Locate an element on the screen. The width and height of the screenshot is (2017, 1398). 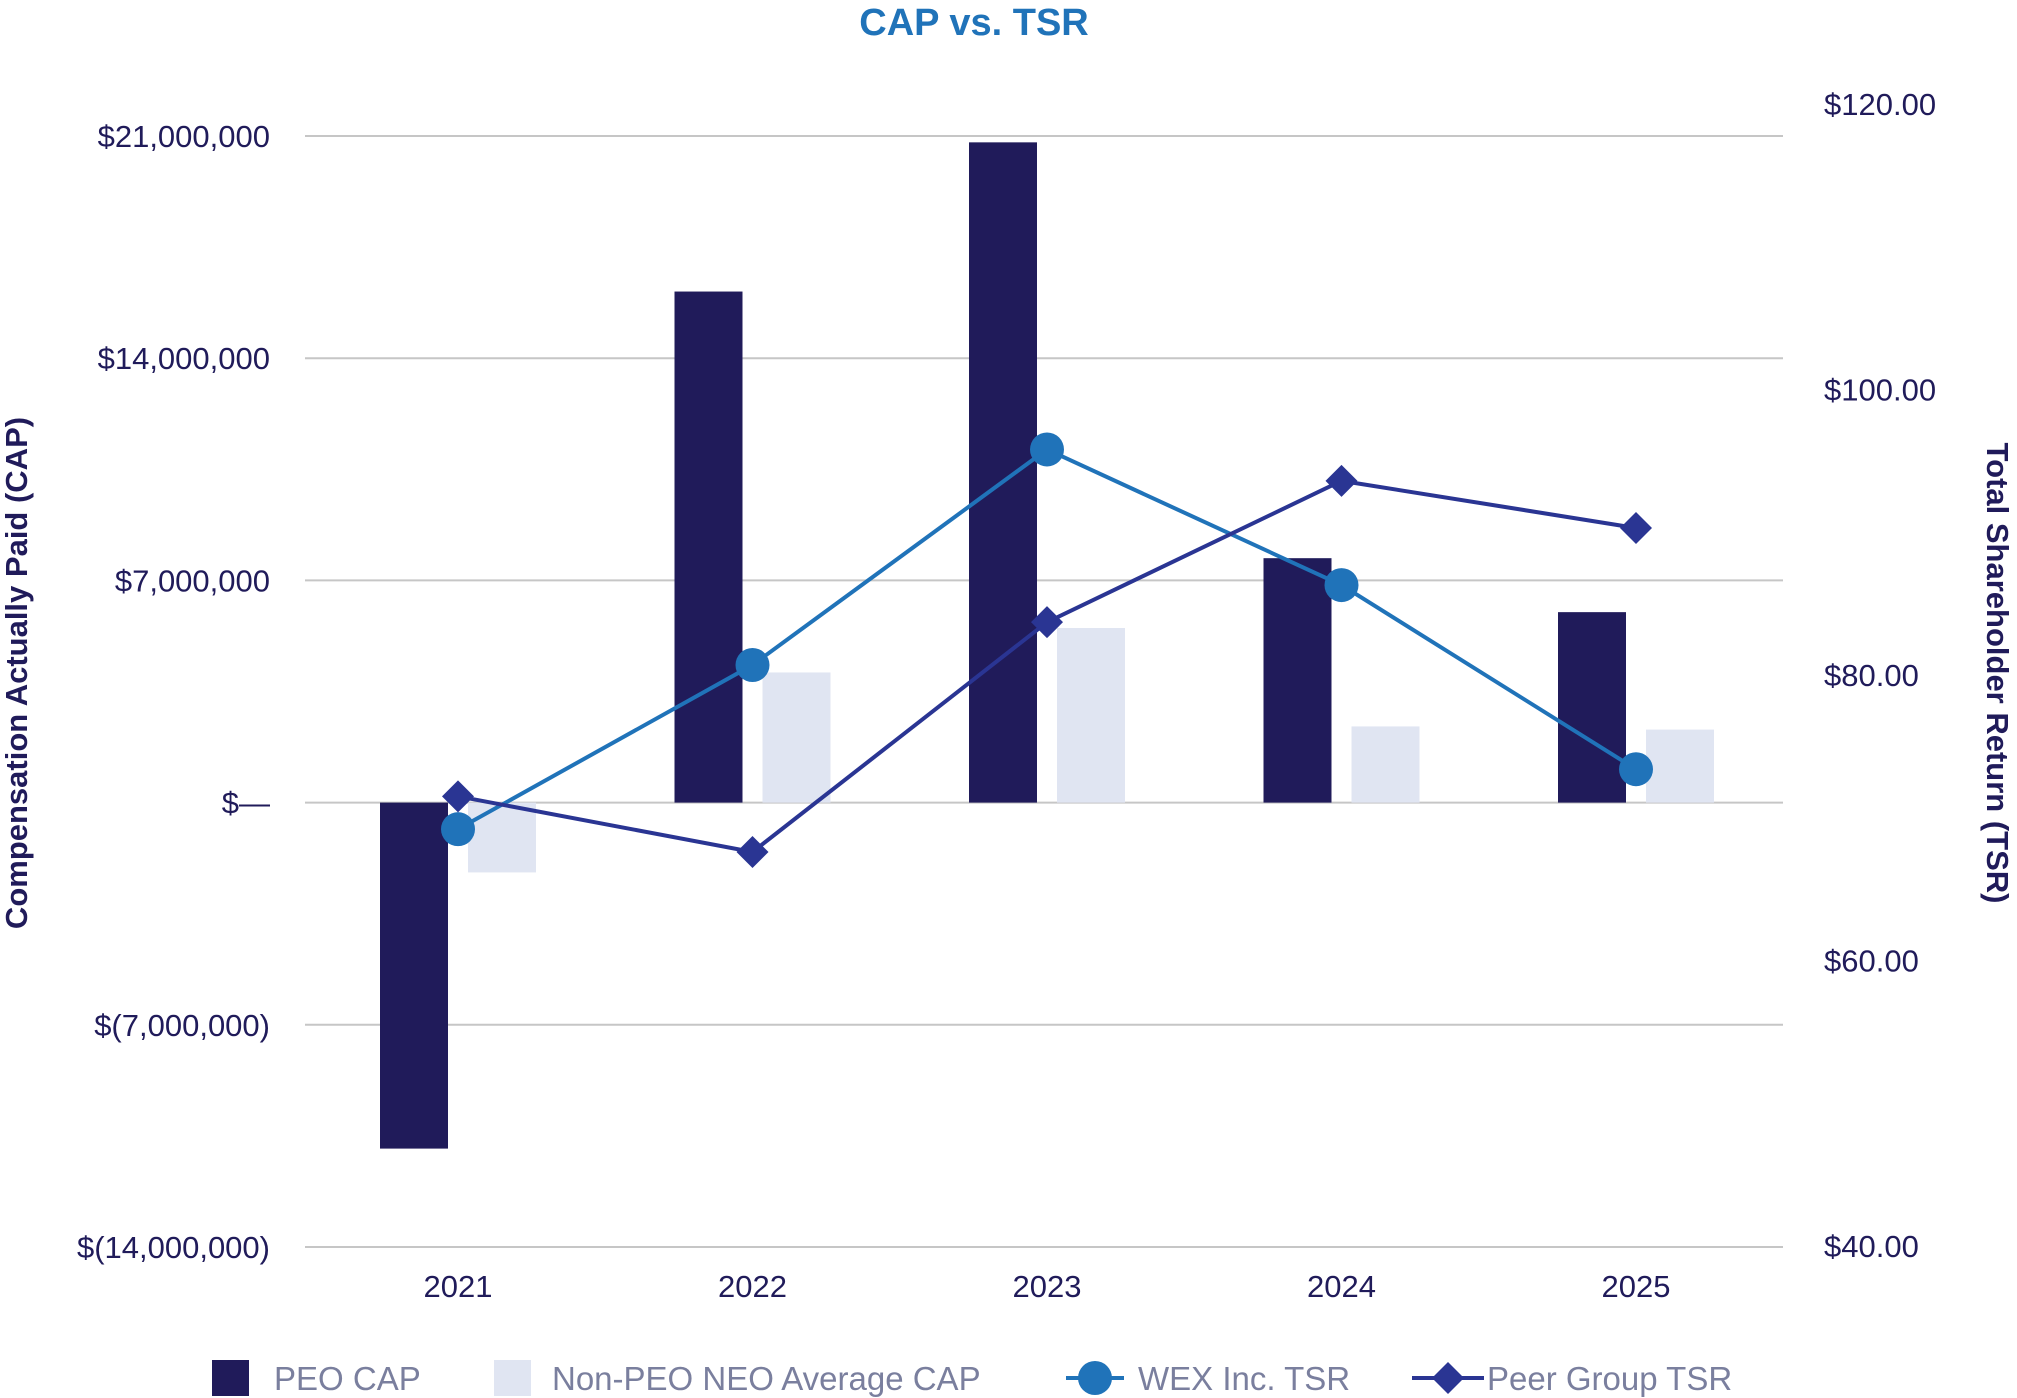
legend-swatch-wex-tsr-marker is located at coordinates (1095, 1378).